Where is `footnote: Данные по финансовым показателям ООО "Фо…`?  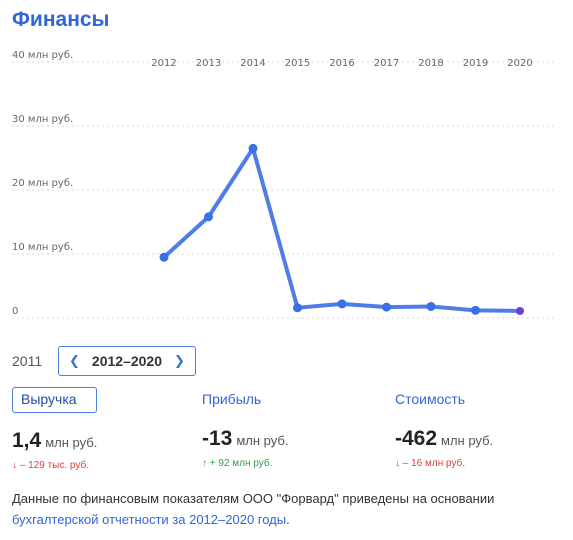
footnote: Данные по финансовым показателям ООО "Фо… is located at coordinates (289, 509).